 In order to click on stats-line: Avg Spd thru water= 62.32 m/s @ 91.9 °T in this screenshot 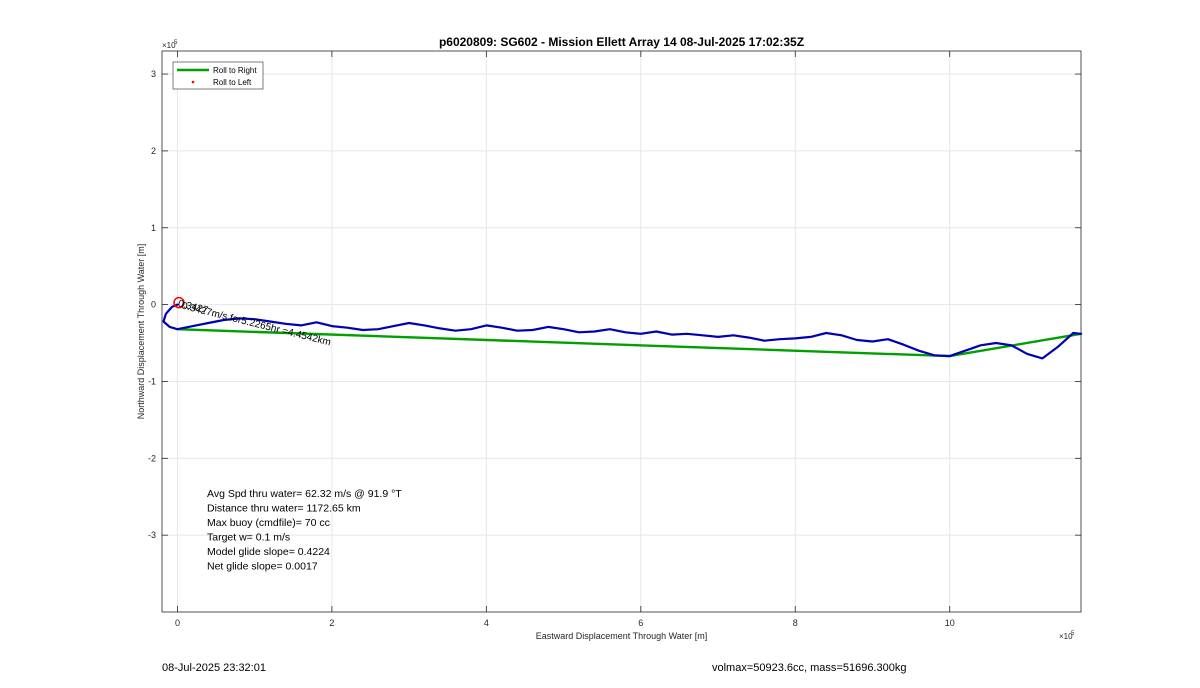, I will do `click(304, 494)`.